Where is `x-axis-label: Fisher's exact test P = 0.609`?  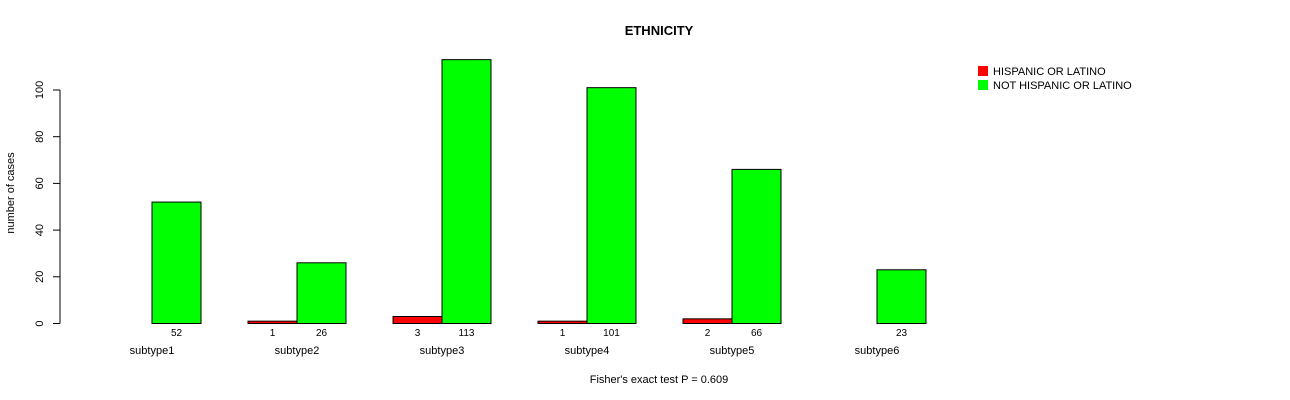 x-axis-label: Fisher's exact test P = 0.609 is located at coordinates (659, 380).